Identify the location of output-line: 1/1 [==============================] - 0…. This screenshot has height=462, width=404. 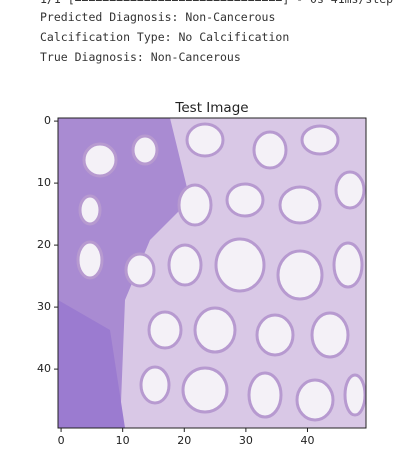
(216, 3).